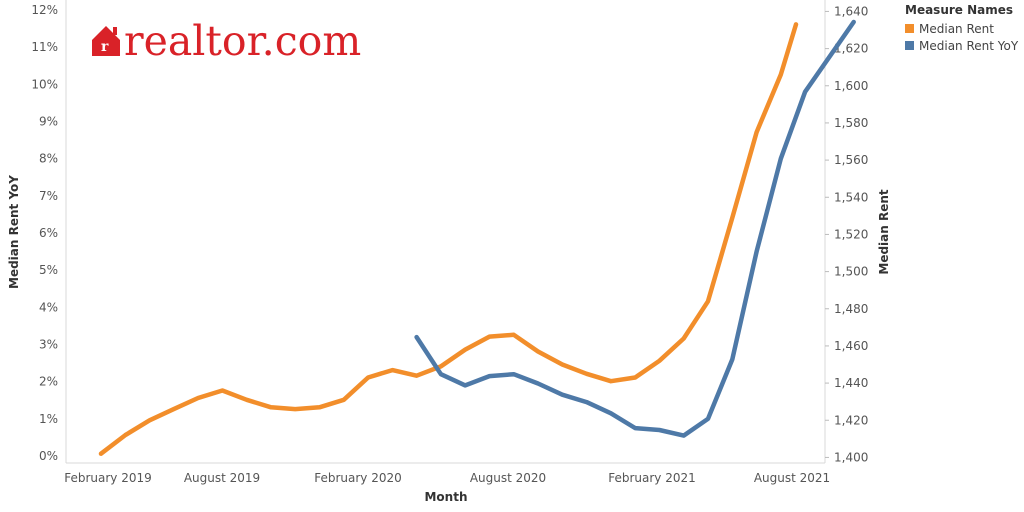 This screenshot has height=512, width=1024. What do you see at coordinates (105, 47) in the screenshot?
I see `svg-text: r` at bounding box center [105, 47].